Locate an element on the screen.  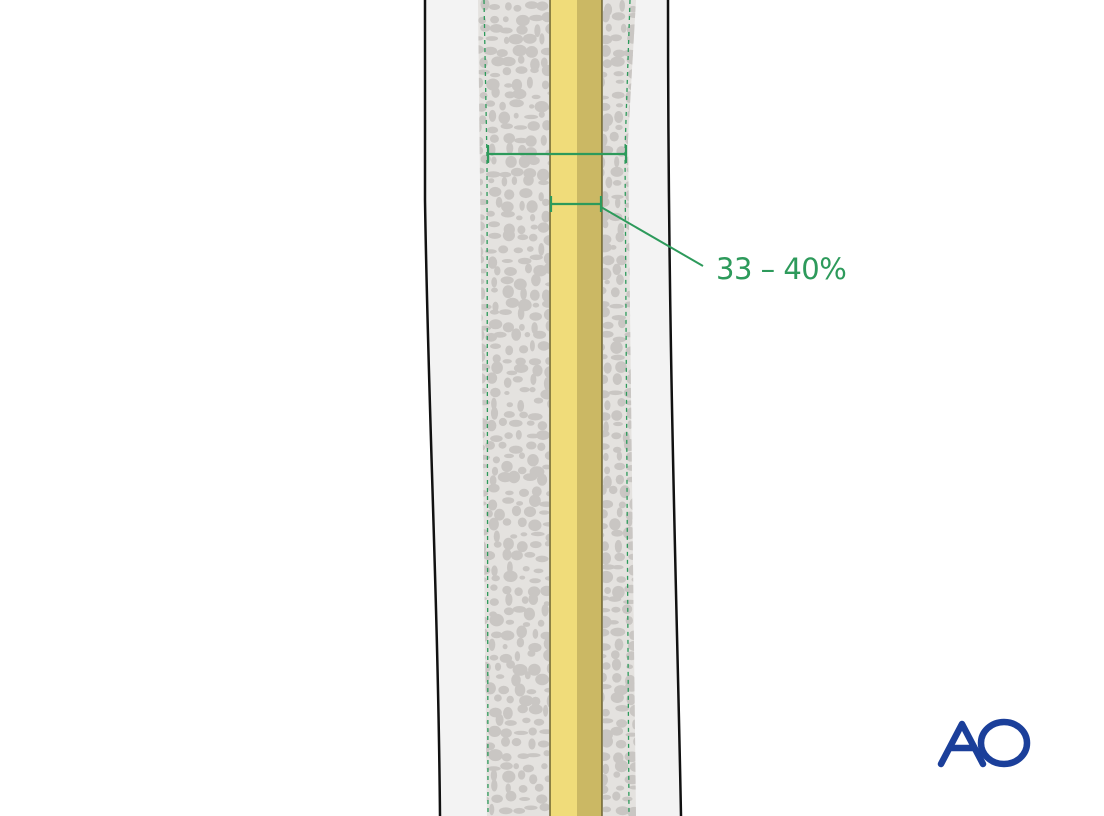
canal-contour-right is located at coordinates (627, 408).